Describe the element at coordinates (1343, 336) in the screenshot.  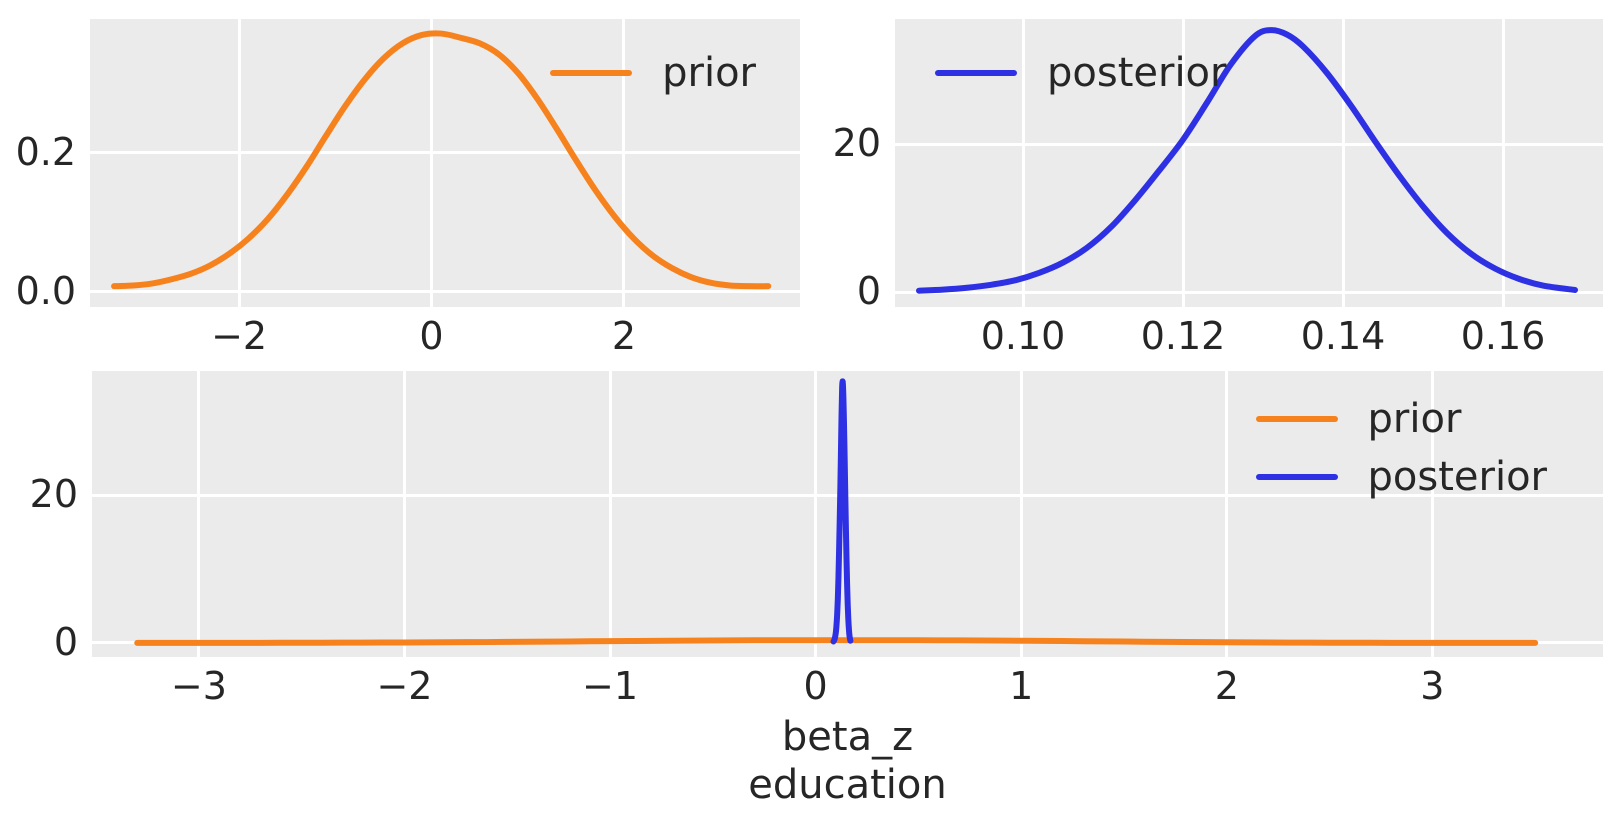
I see `x-tick-label: 0.14` at that location.